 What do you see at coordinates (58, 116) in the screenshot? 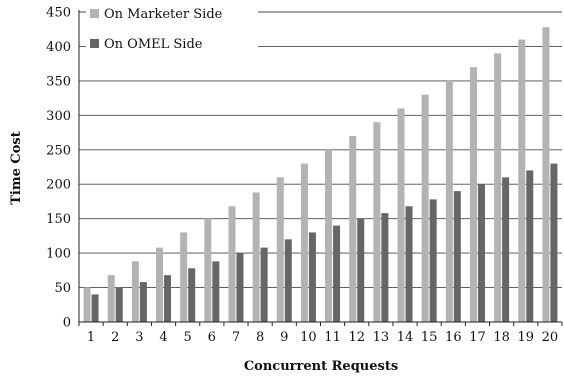
I see `y-tick-label-300: 300` at bounding box center [58, 116].